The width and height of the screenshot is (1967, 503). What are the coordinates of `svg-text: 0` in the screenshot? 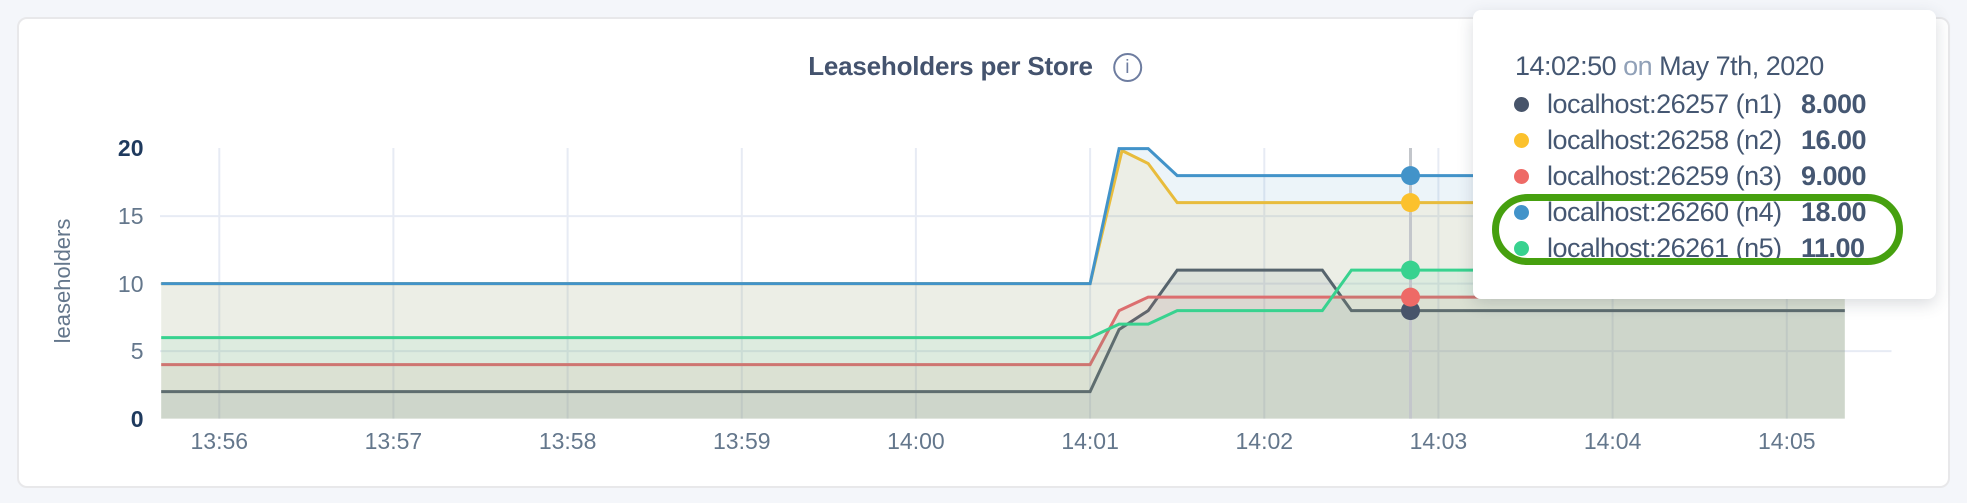 It's located at (137, 419).